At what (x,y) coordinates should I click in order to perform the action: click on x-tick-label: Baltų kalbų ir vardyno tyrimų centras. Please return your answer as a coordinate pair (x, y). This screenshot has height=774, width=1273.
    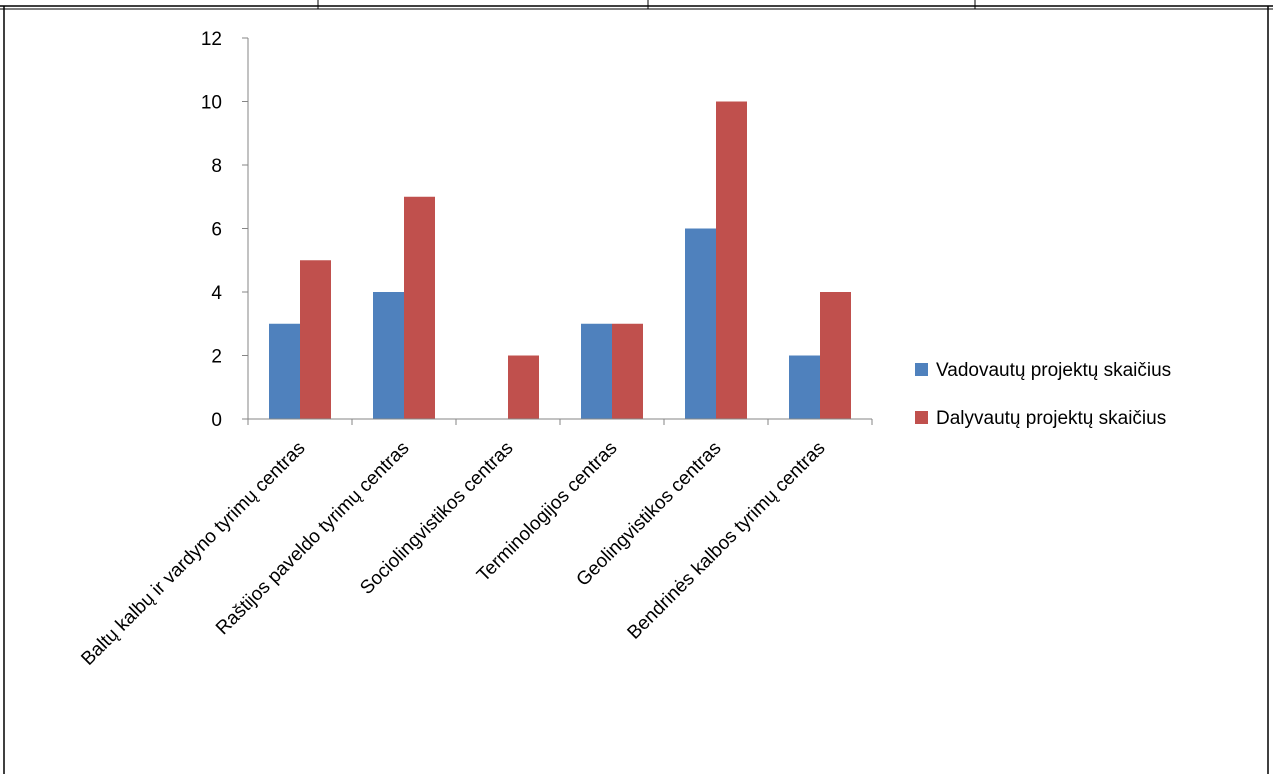
    Looking at the image, I should click on (193, 554).